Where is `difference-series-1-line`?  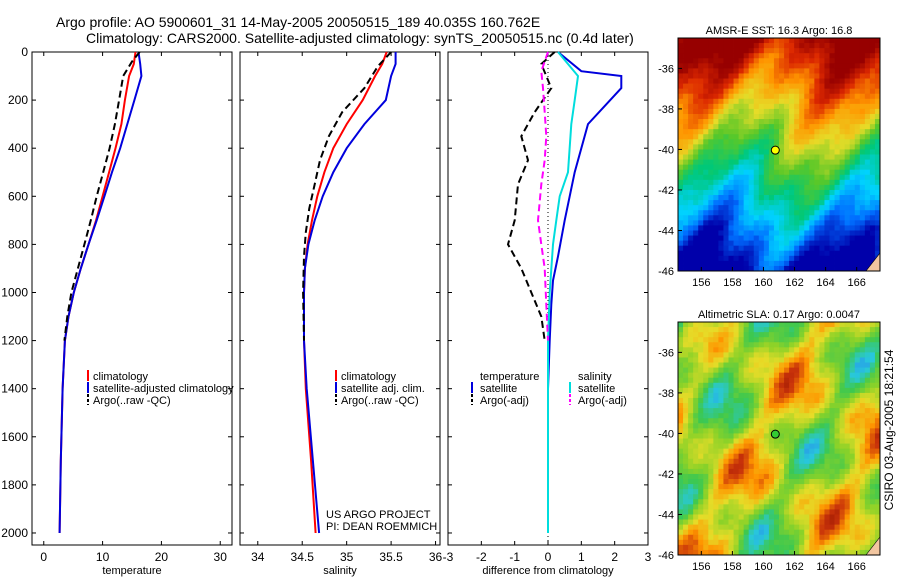
difference-series-1-line is located at coordinates (531, 196).